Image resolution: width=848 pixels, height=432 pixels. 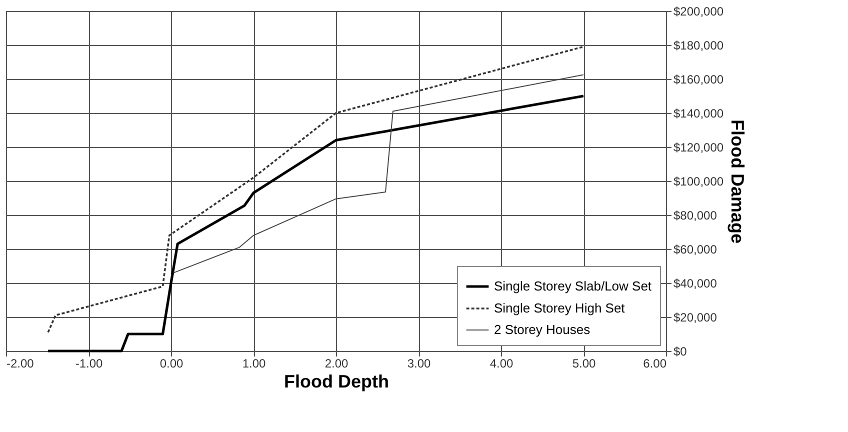 What do you see at coordinates (584, 363) in the screenshot?
I see `x-tick-label: 5.00` at bounding box center [584, 363].